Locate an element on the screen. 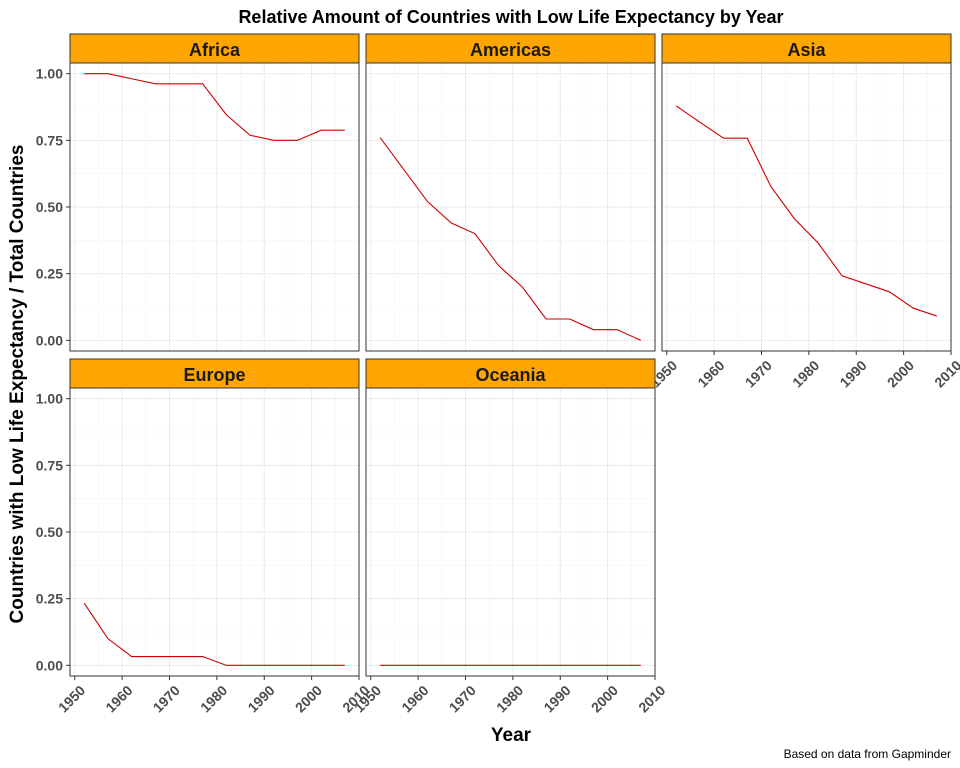 This screenshot has width=960, height=768. strip-label-oceania: Oceania is located at coordinates (510, 375).